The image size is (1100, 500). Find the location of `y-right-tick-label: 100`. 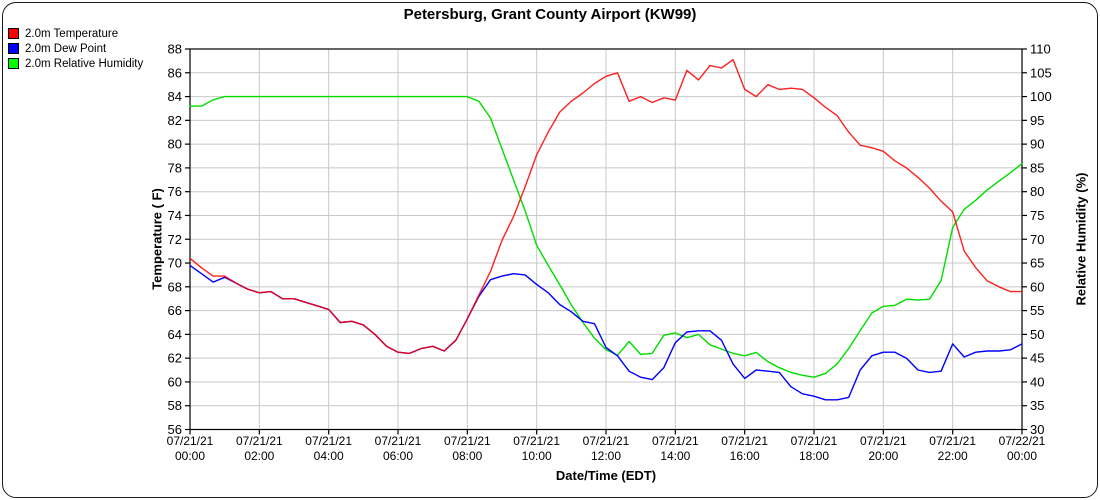

y-right-tick-label: 100 is located at coordinates (1041, 96).